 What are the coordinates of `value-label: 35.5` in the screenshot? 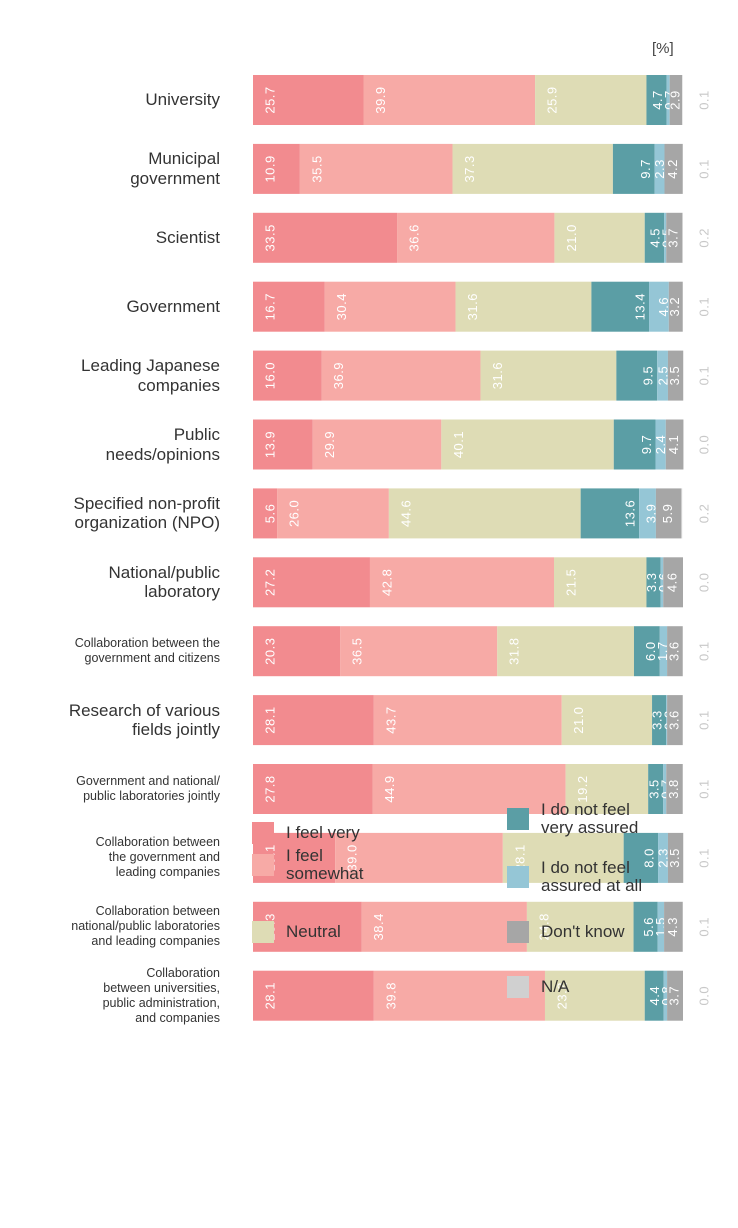 It's located at (316, 168).